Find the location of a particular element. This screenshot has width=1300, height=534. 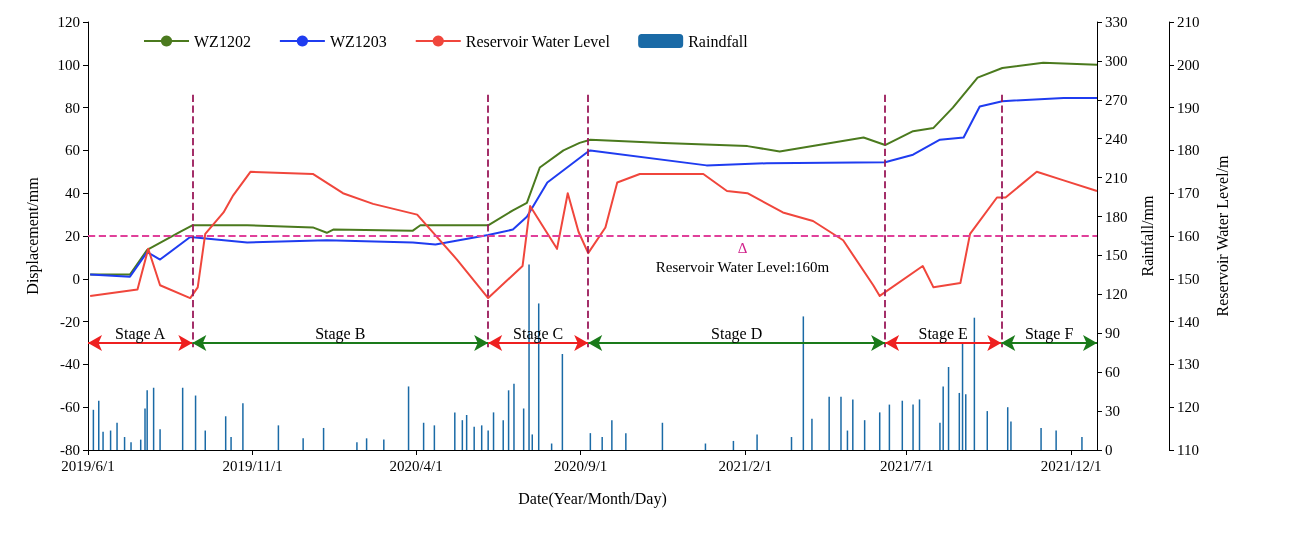

x-tick-label: 2020/9/1 is located at coordinates (581, 465).